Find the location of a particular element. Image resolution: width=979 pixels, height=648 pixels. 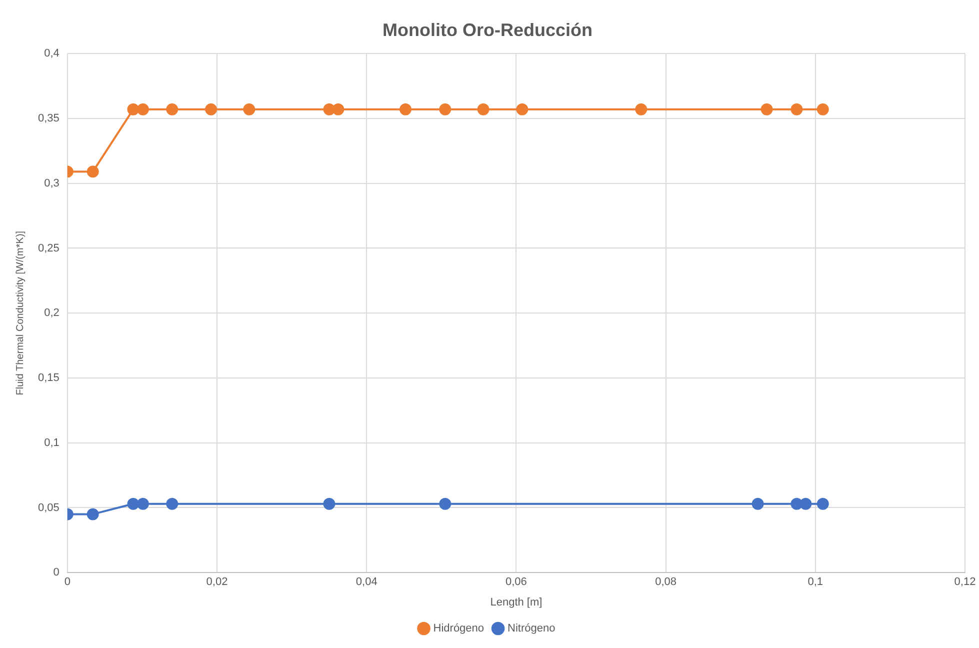

x-tick-label: 0 is located at coordinates (67, 582).